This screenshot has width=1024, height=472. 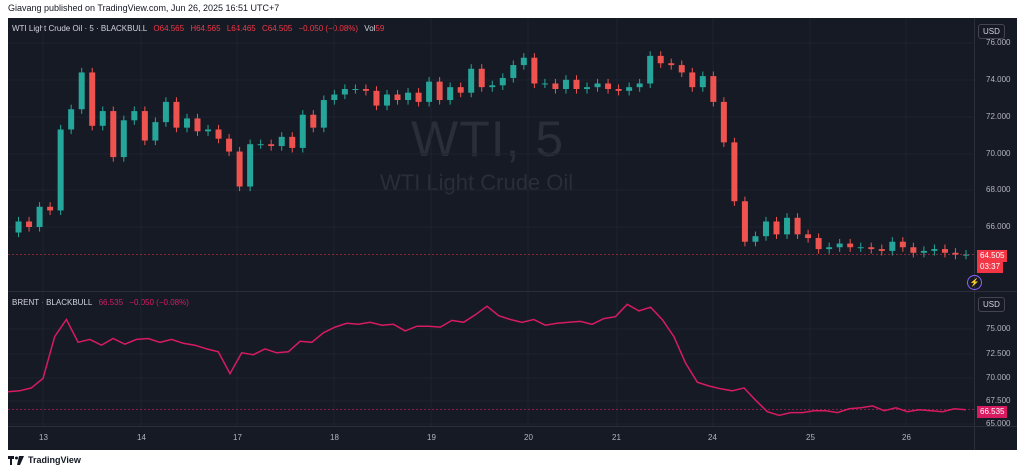 What do you see at coordinates (431, 437) in the screenshot?
I see `x-tick-label: 19` at bounding box center [431, 437].